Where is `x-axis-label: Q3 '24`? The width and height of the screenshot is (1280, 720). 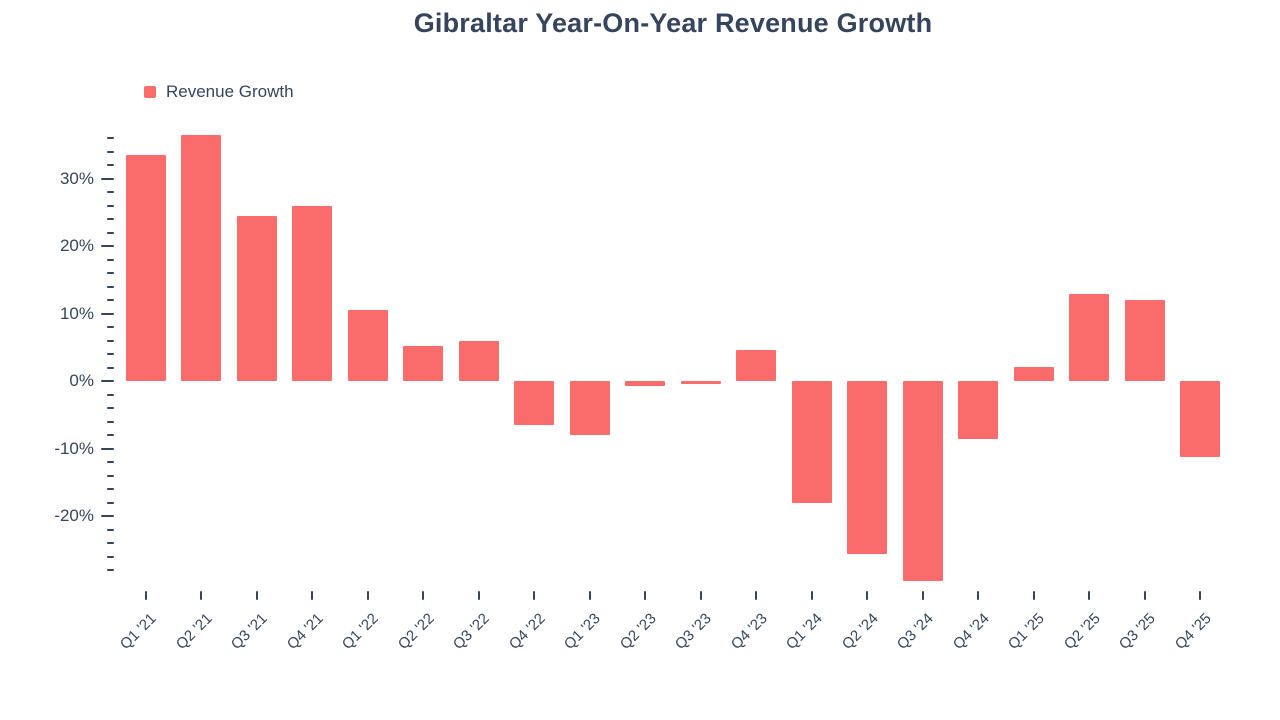
x-axis-label: Q3 '24 is located at coordinates (915, 631).